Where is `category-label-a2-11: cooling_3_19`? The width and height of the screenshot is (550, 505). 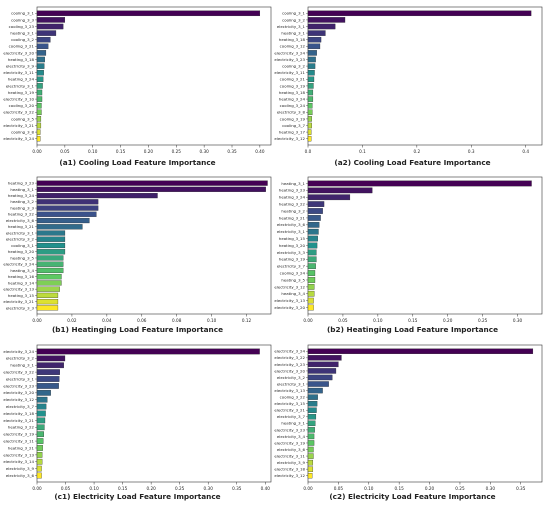
category-label-a2-11: cooling_3_19 is located at coordinates (293, 85).